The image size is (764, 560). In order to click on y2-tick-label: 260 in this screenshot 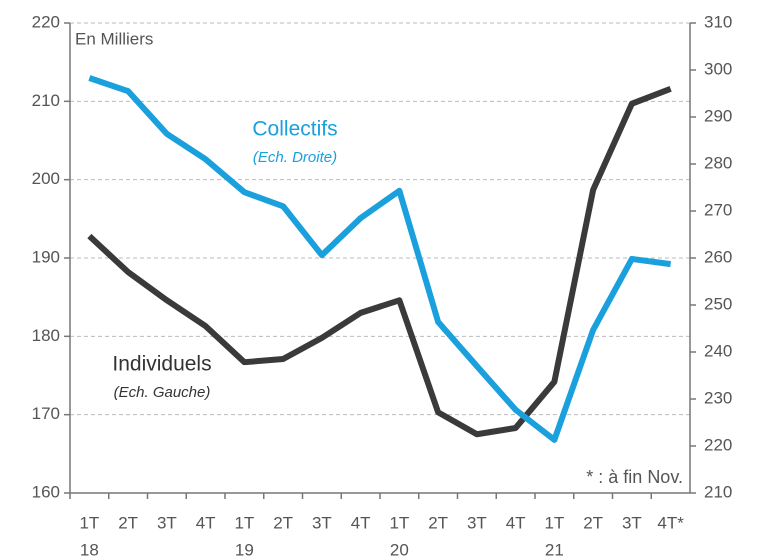, I will do `click(718, 256)`.